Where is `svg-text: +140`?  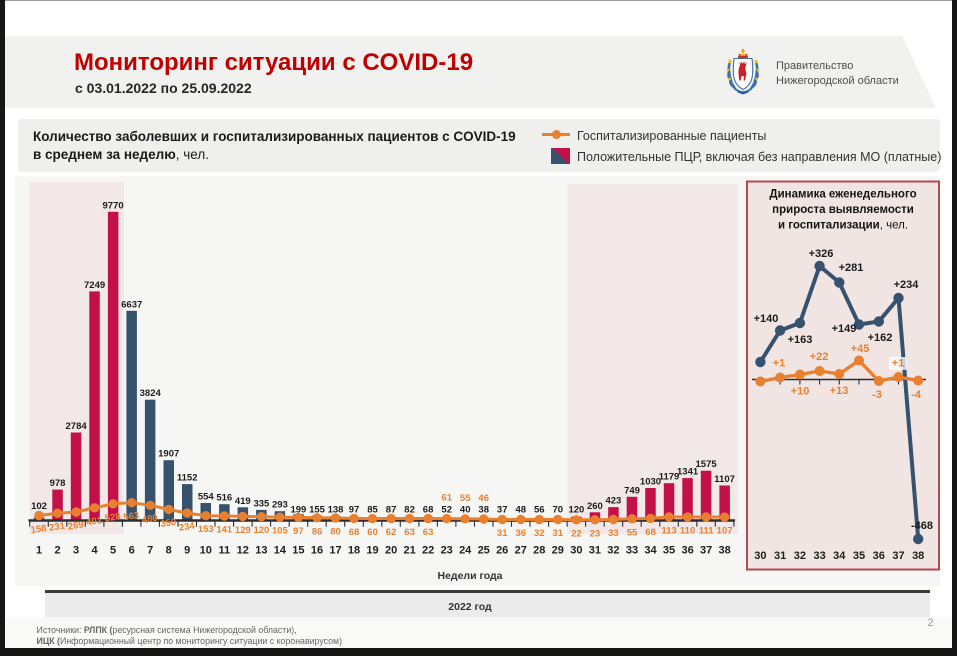 svg-text: +140 is located at coordinates (766, 319).